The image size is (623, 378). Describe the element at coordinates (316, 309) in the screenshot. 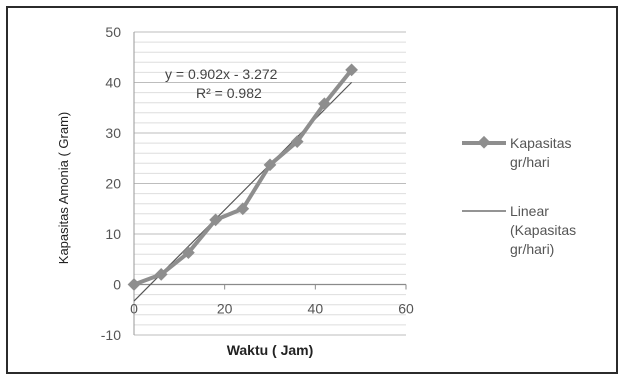

I see `x-tick-label: 40` at that location.